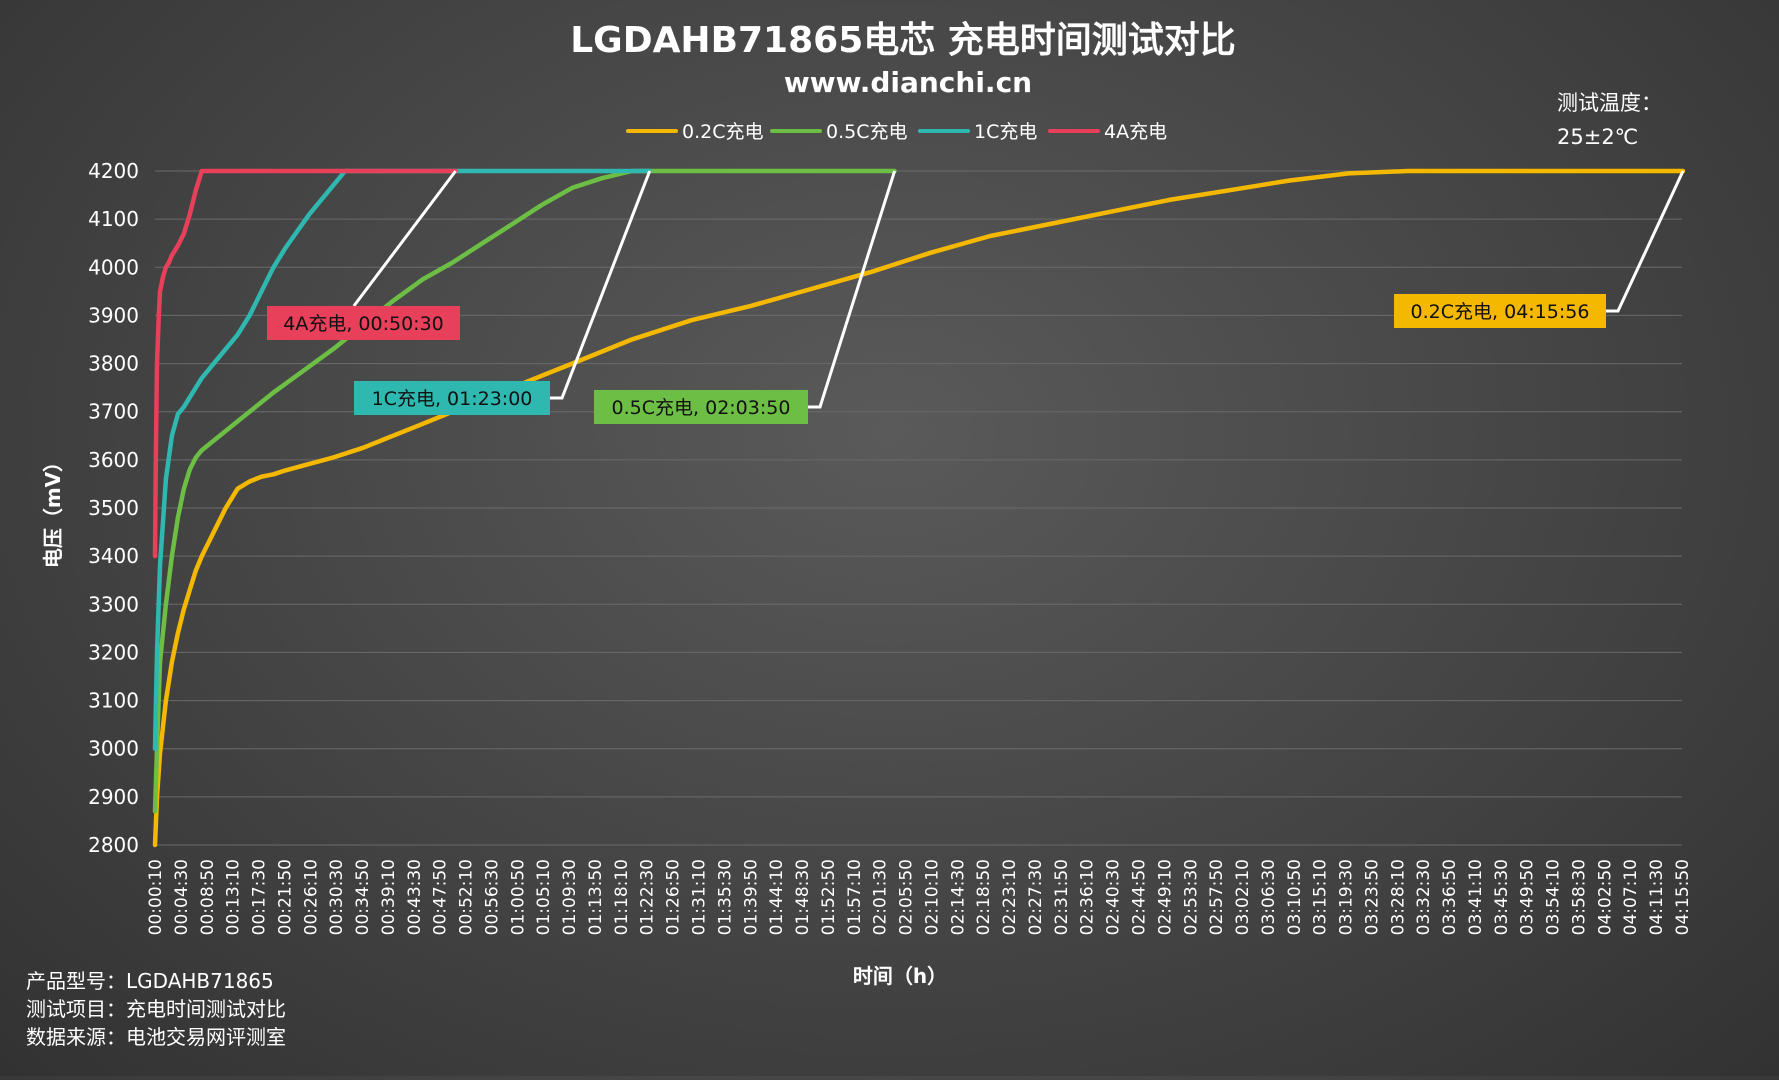  Describe the element at coordinates (113, 267) in the screenshot. I see `y-tick-label: 4000` at that location.